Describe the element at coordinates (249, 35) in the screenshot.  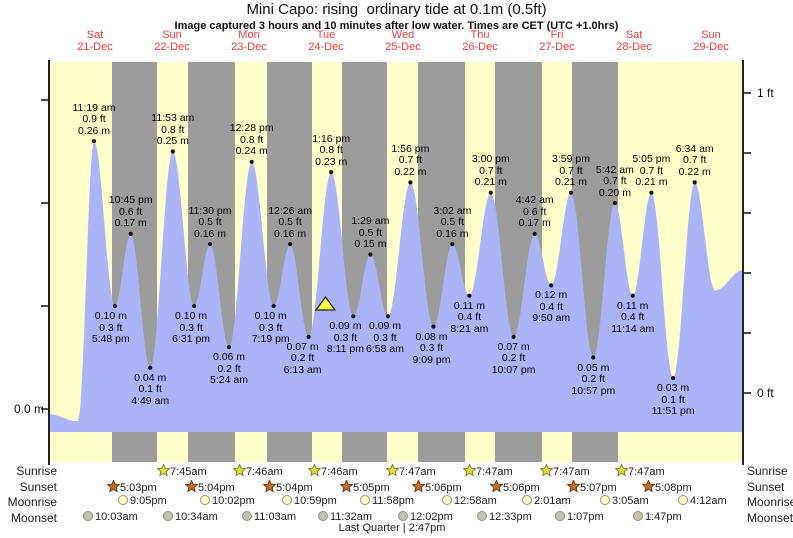
I see `day-name: Mon` at that location.